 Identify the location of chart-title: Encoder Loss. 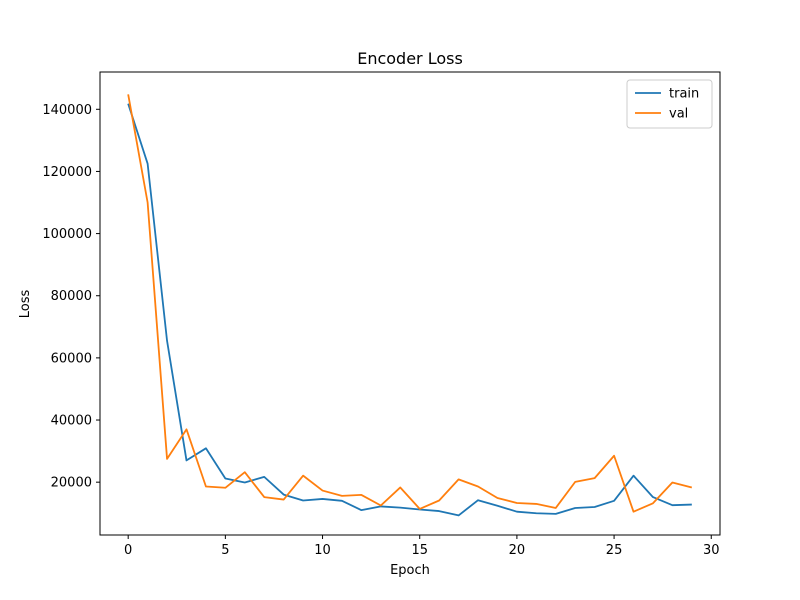
(410, 58).